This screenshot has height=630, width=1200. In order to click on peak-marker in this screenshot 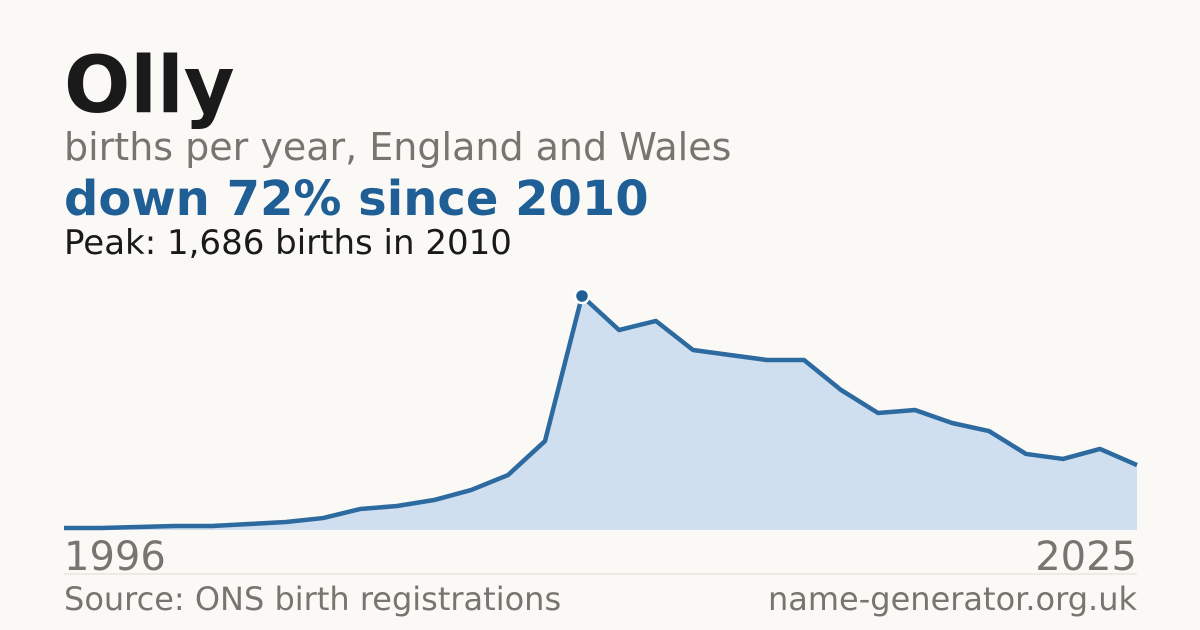, I will do `click(582, 296)`.